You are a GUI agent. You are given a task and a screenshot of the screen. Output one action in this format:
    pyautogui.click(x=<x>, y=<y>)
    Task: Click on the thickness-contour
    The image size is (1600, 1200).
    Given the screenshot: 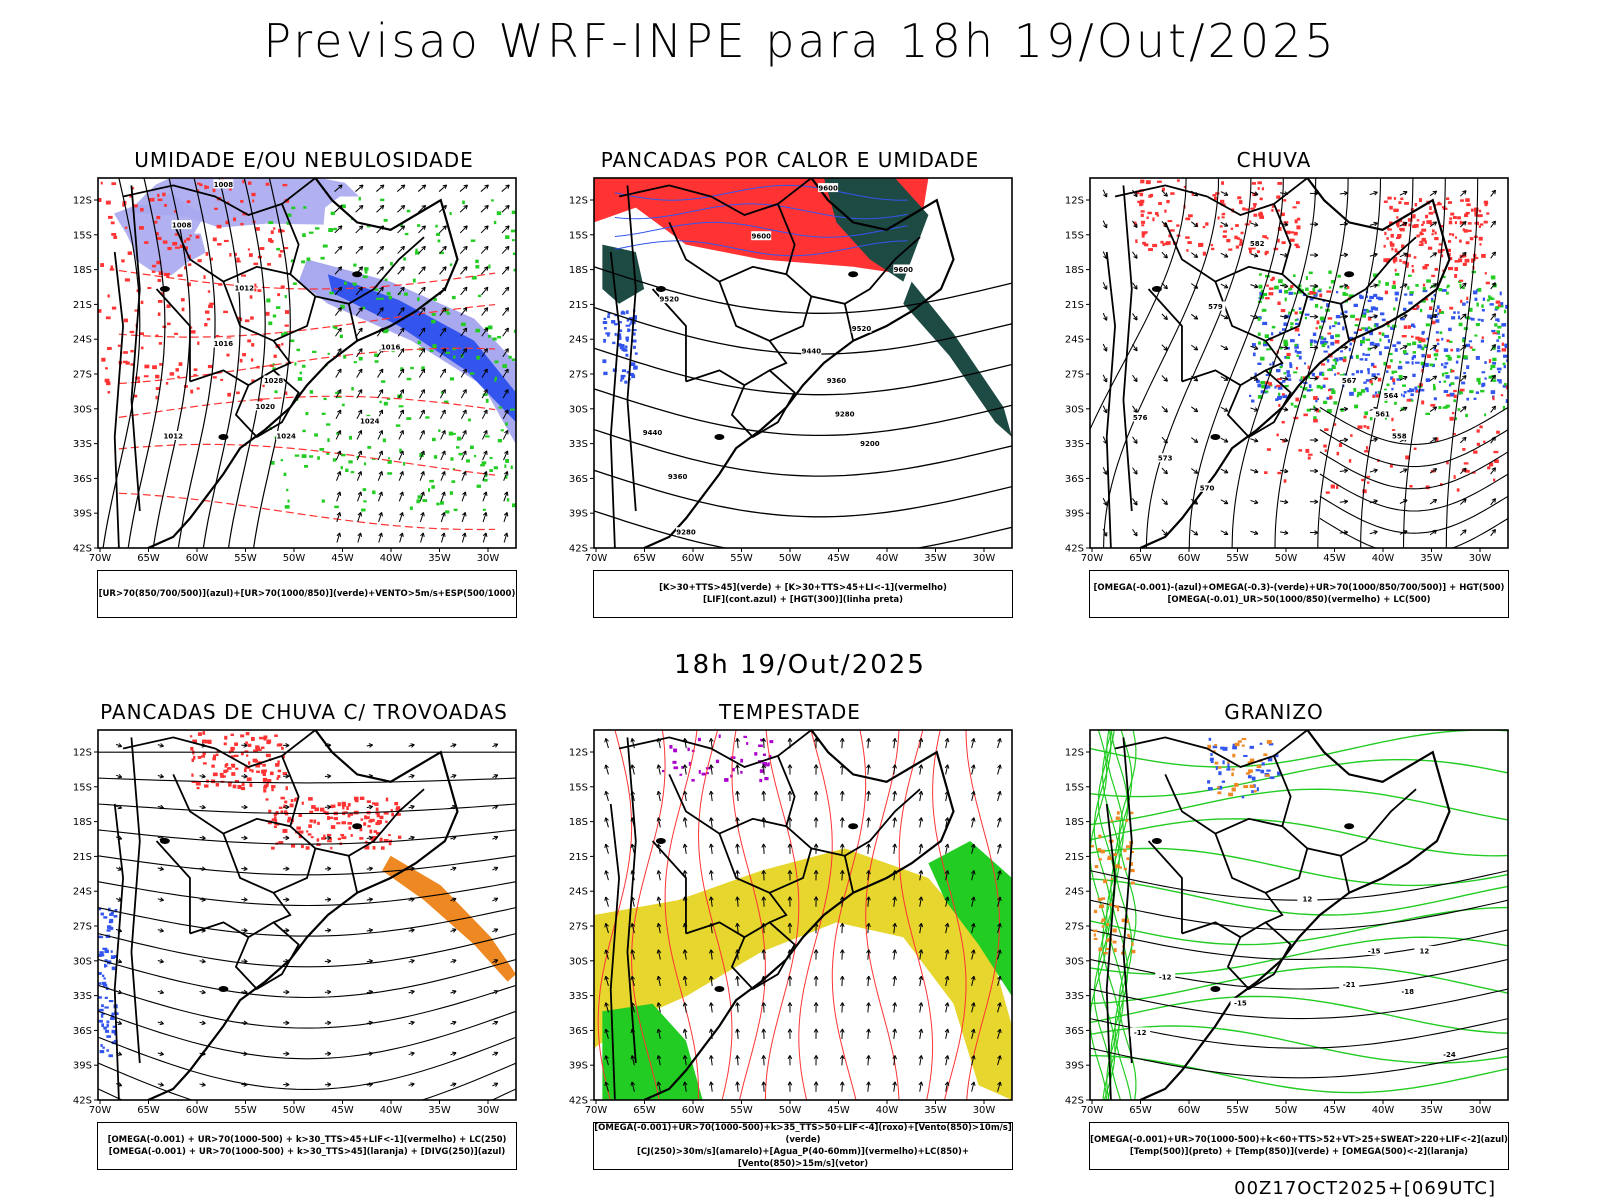 What is the action you would take?
    pyautogui.click(x=307, y=321)
    